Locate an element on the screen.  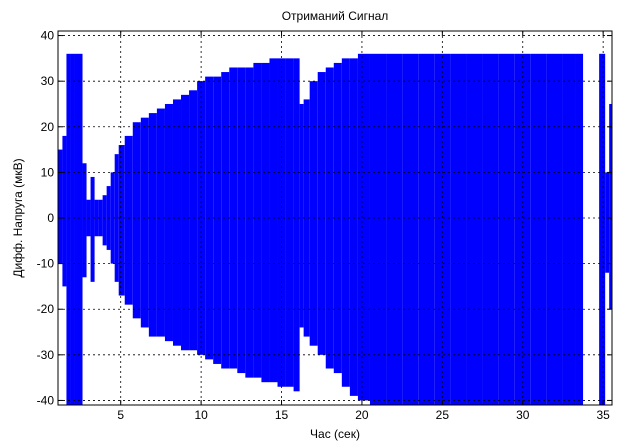
y-tick-label: 0 is located at coordinates (50, 218).